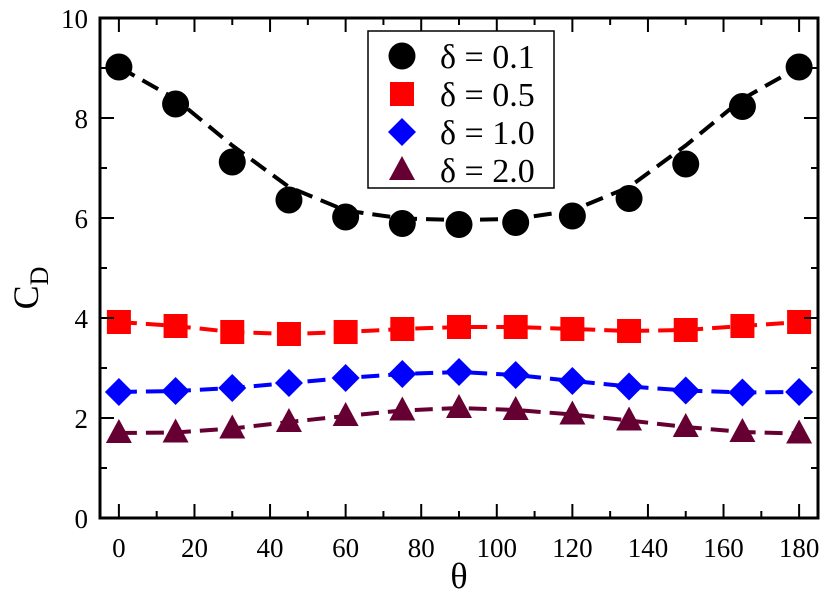 The image size is (830, 592). What do you see at coordinates (26, 297) in the screenshot?
I see `y-axis-label-main: C` at bounding box center [26, 297].